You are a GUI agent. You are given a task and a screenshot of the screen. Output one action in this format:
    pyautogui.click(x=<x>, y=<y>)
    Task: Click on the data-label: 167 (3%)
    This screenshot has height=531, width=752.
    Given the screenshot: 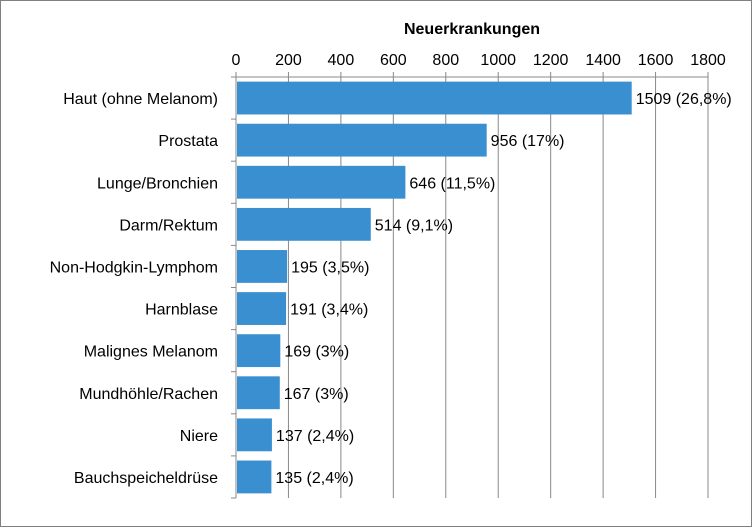 What is the action you would take?
    pyautogui.click(x=316, y=394)
    